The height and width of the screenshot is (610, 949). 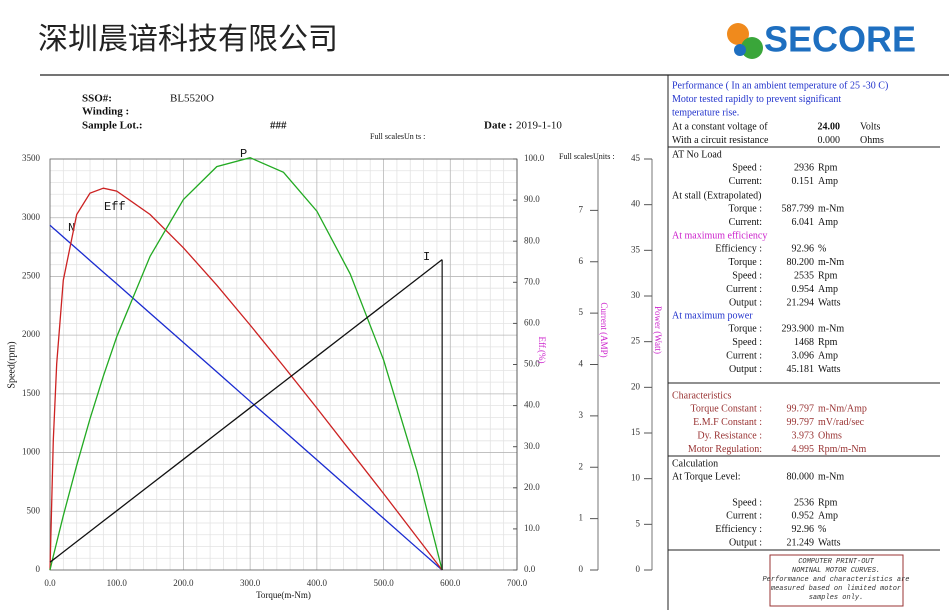 What do you see at coordinates (581, 518) in the screenshot?
I see `y-tick-label: 1` at bounding box center [581, 518].